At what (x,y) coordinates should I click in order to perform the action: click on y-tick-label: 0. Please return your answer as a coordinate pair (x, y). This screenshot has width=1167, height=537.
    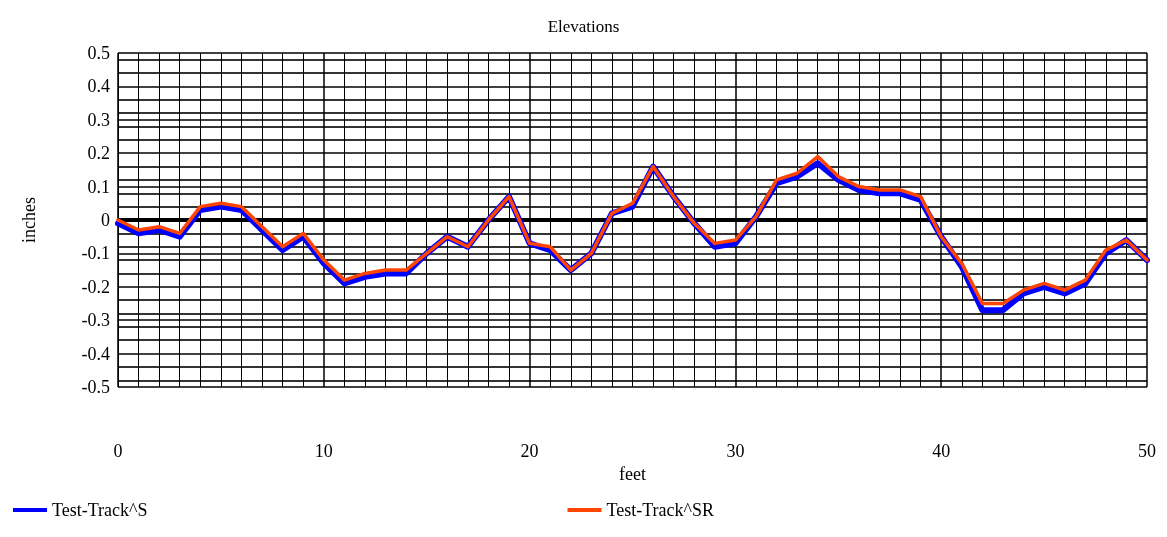
    Looking at the image, I should click on (105, 220).